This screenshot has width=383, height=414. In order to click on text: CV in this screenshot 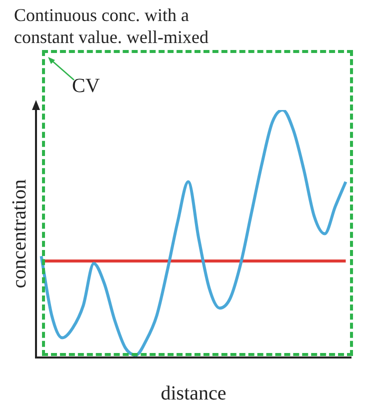, I will do `click(86, 86)`.